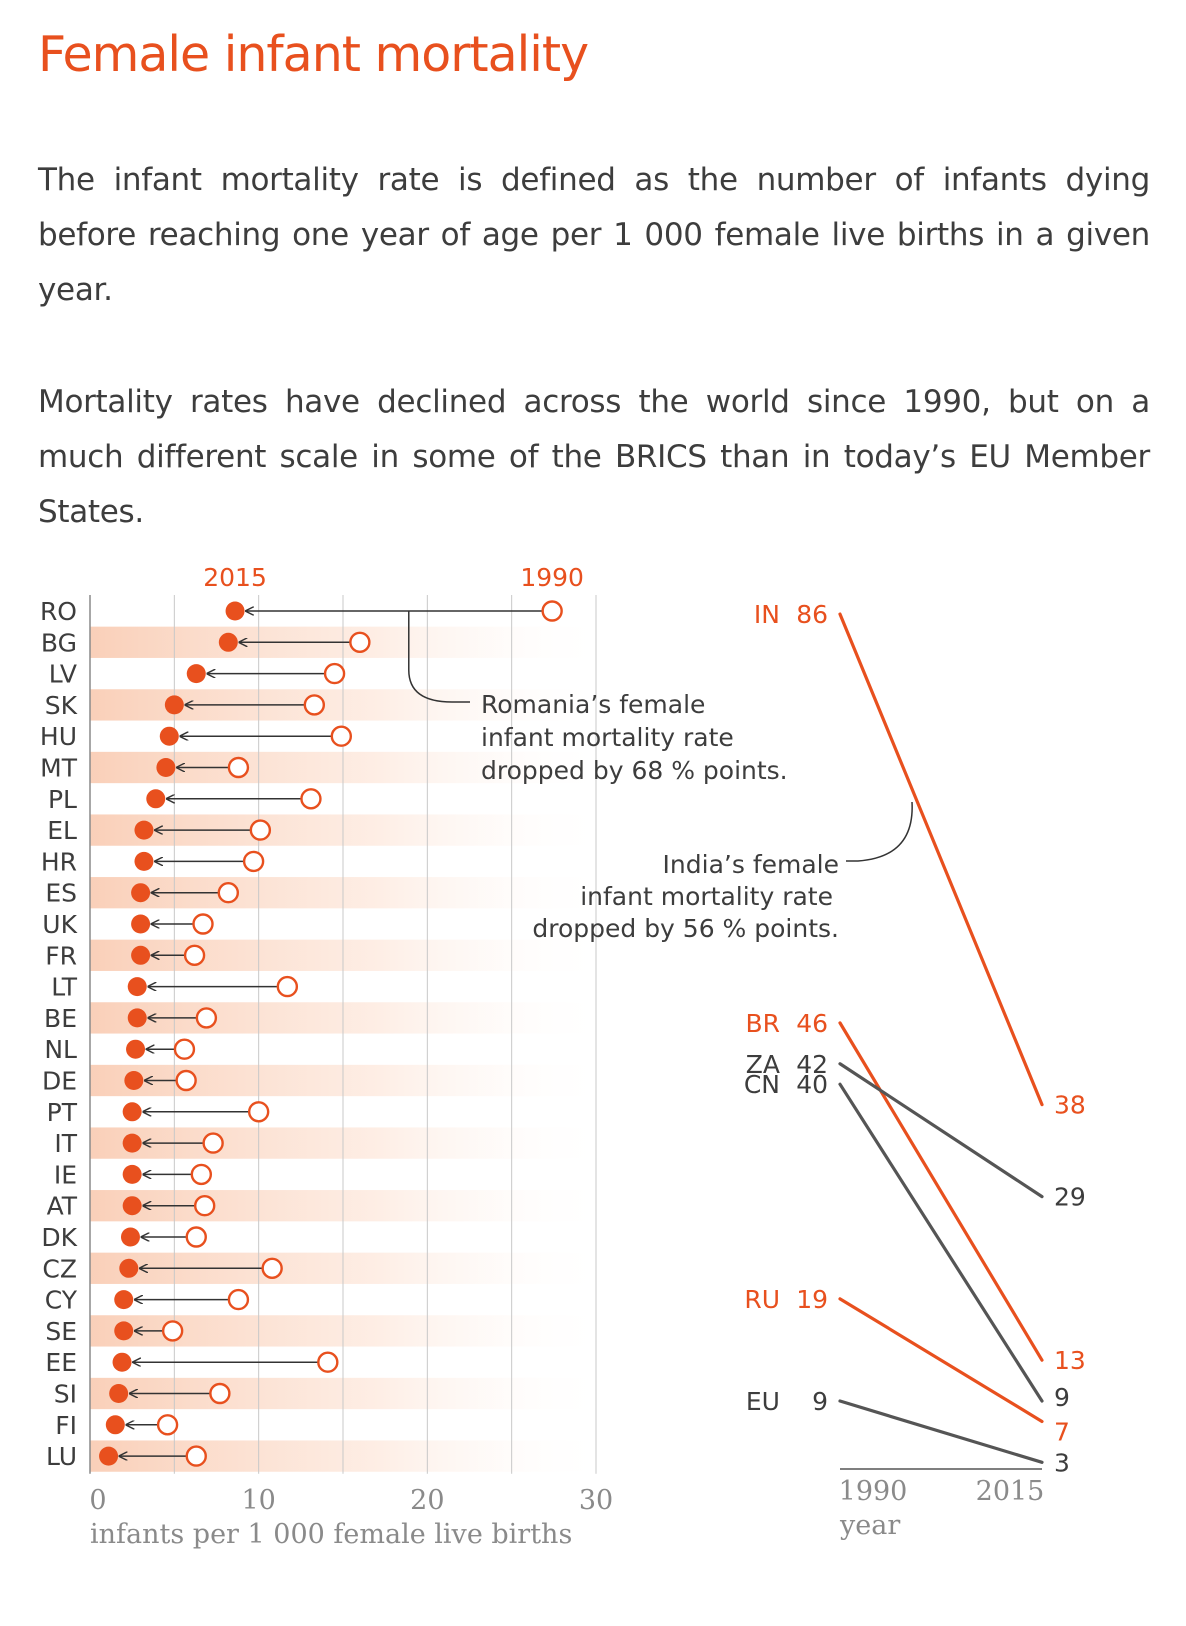  Describe the element at coordinates (62, 1206) in the screenshot. I see `country-label: AT` at that location.